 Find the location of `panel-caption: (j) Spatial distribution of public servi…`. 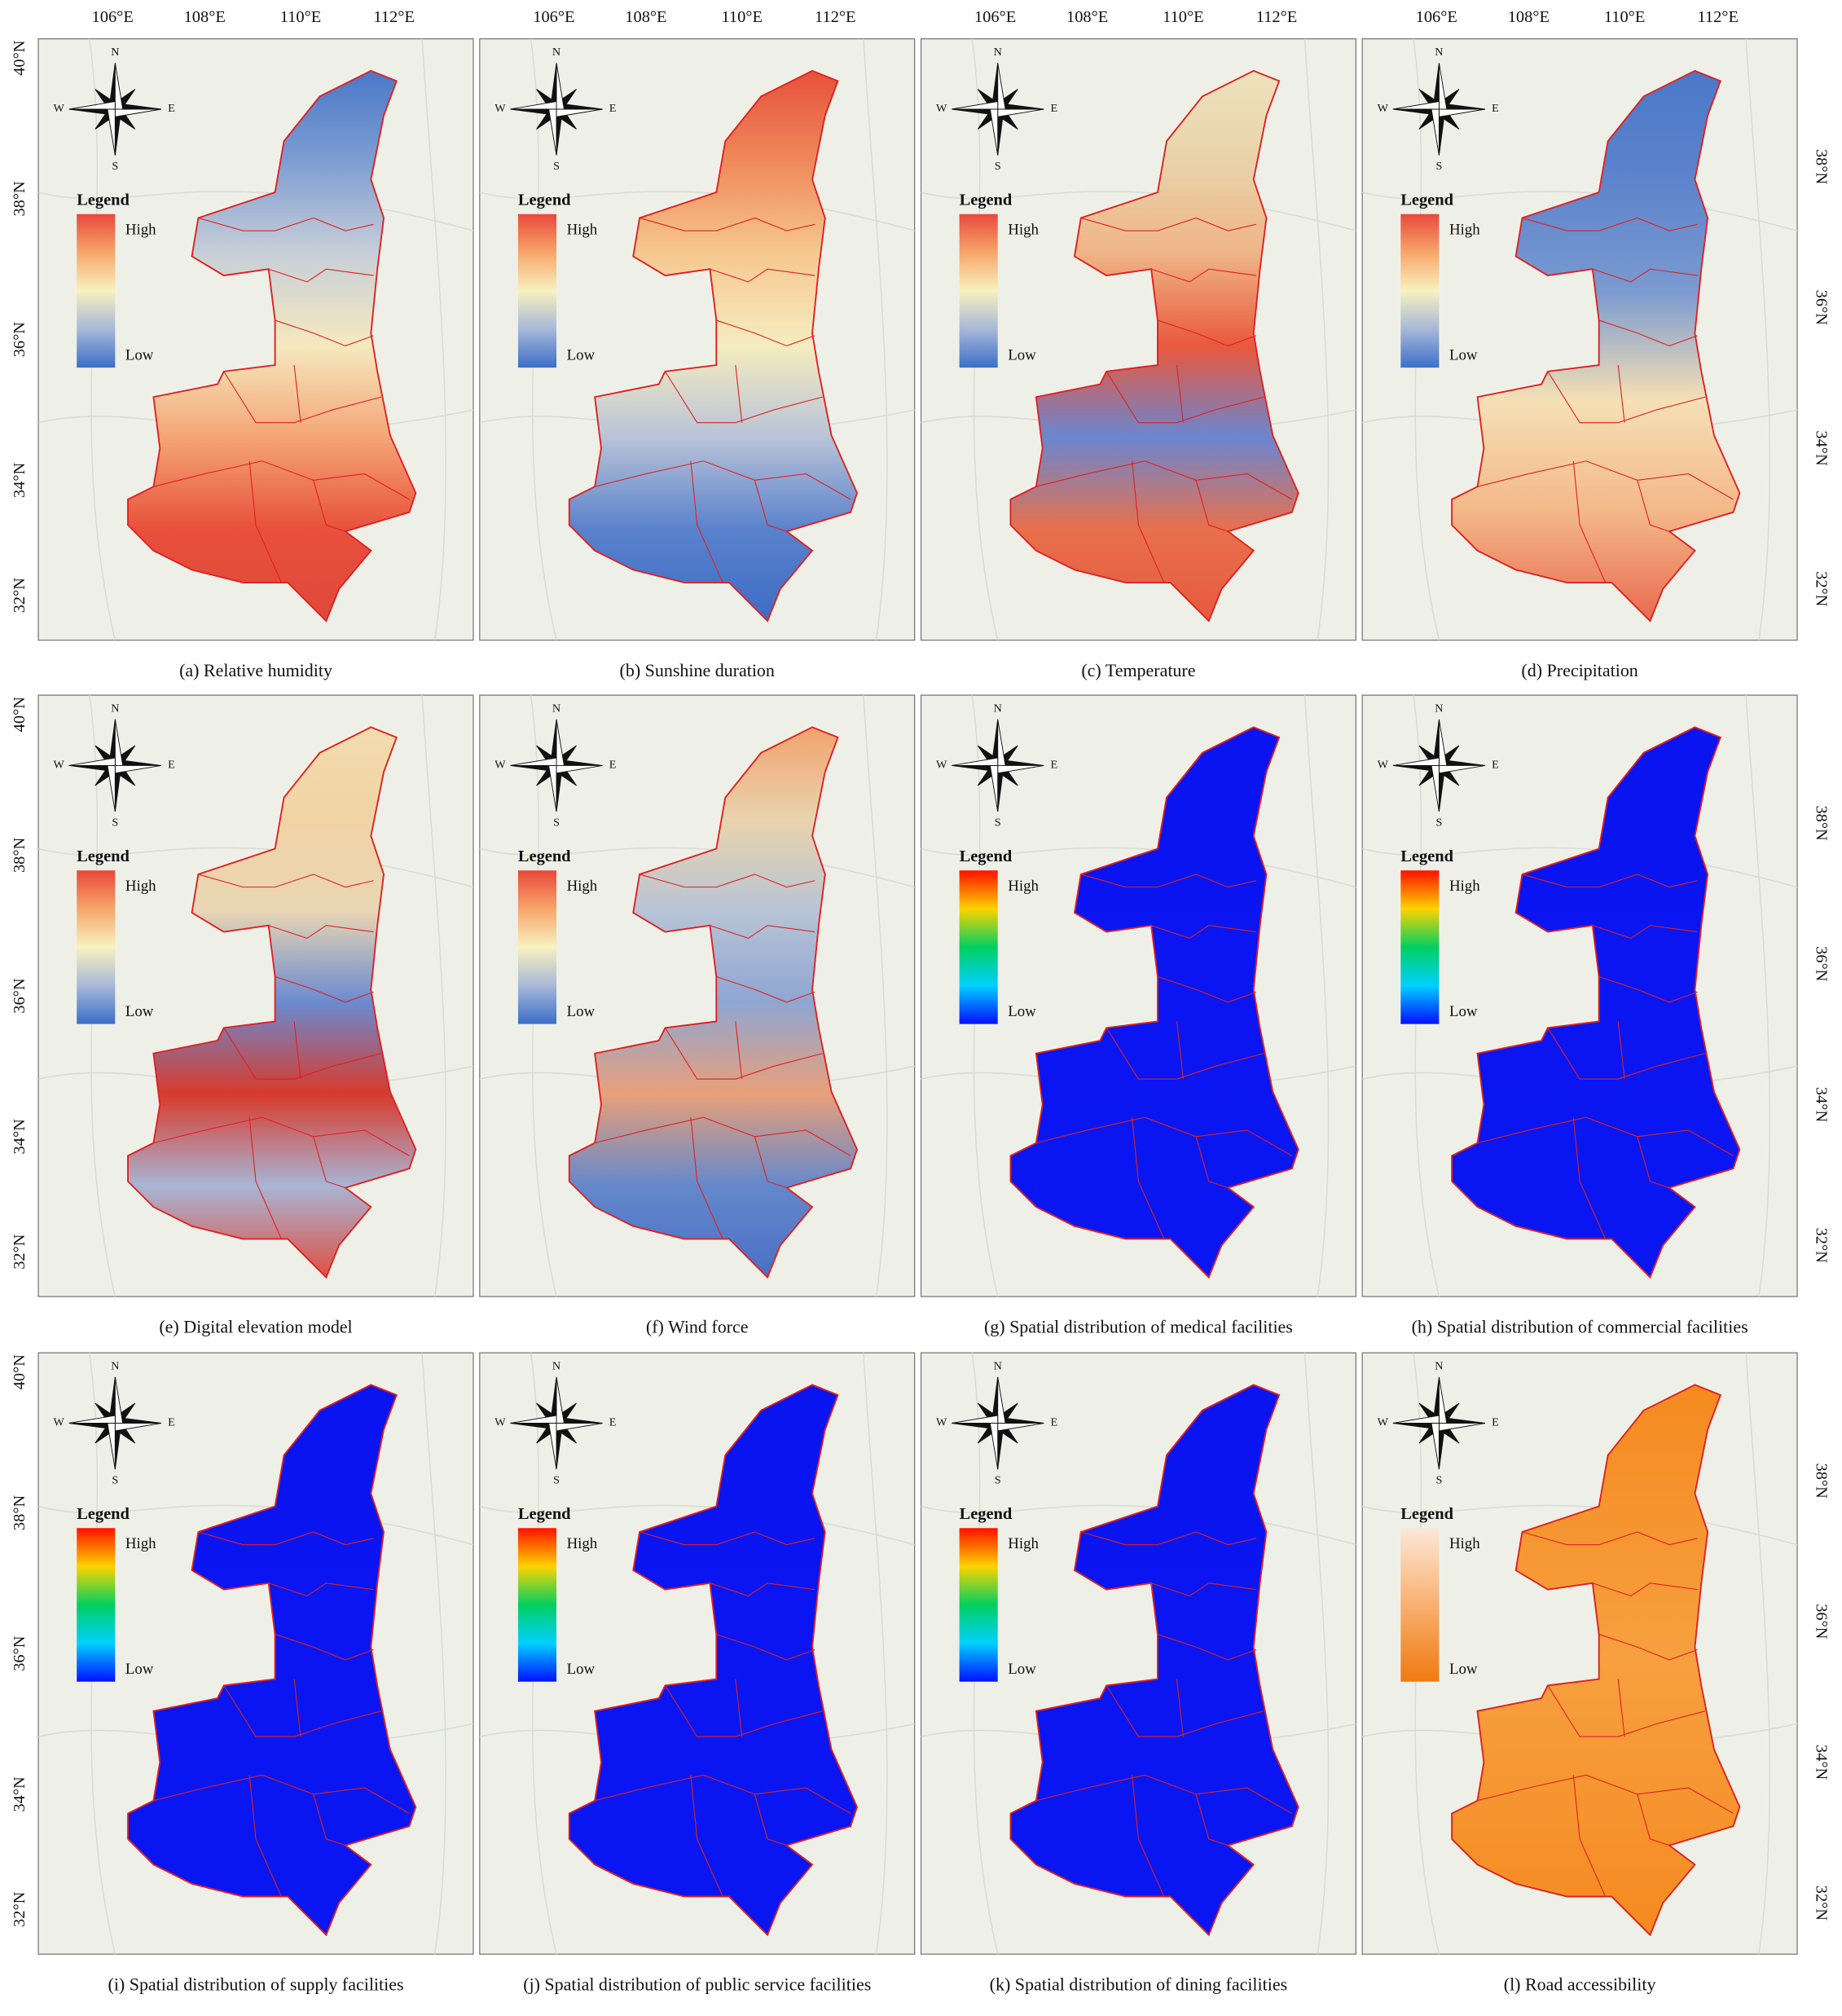

panel-caption: (j) Spatial distribution of public servi… is located at coordinates (697, 1984).